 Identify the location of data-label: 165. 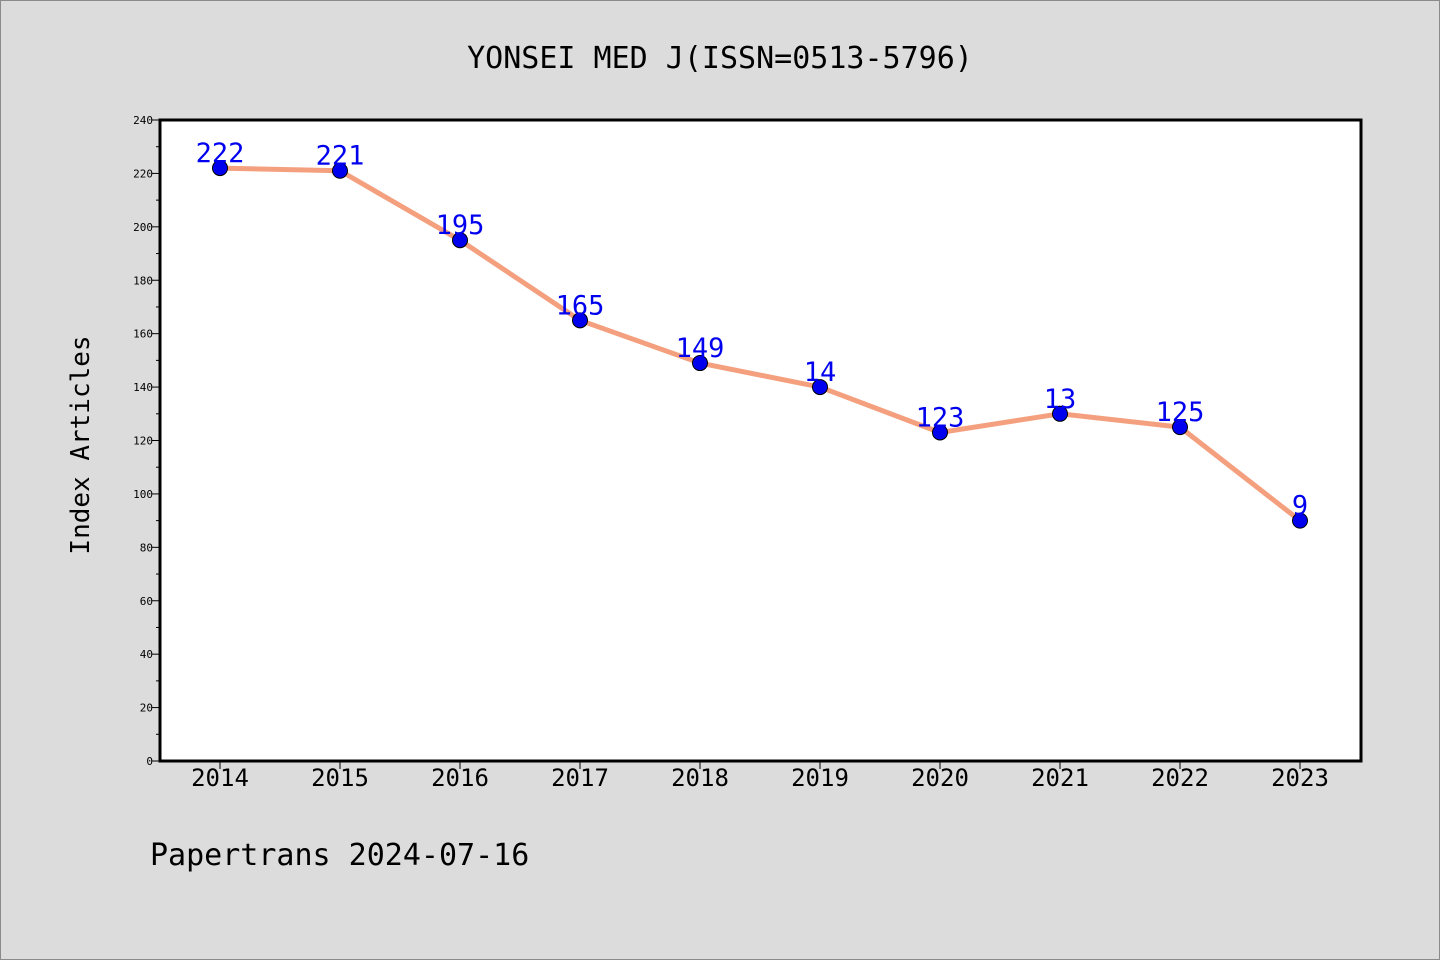
(580, 305).